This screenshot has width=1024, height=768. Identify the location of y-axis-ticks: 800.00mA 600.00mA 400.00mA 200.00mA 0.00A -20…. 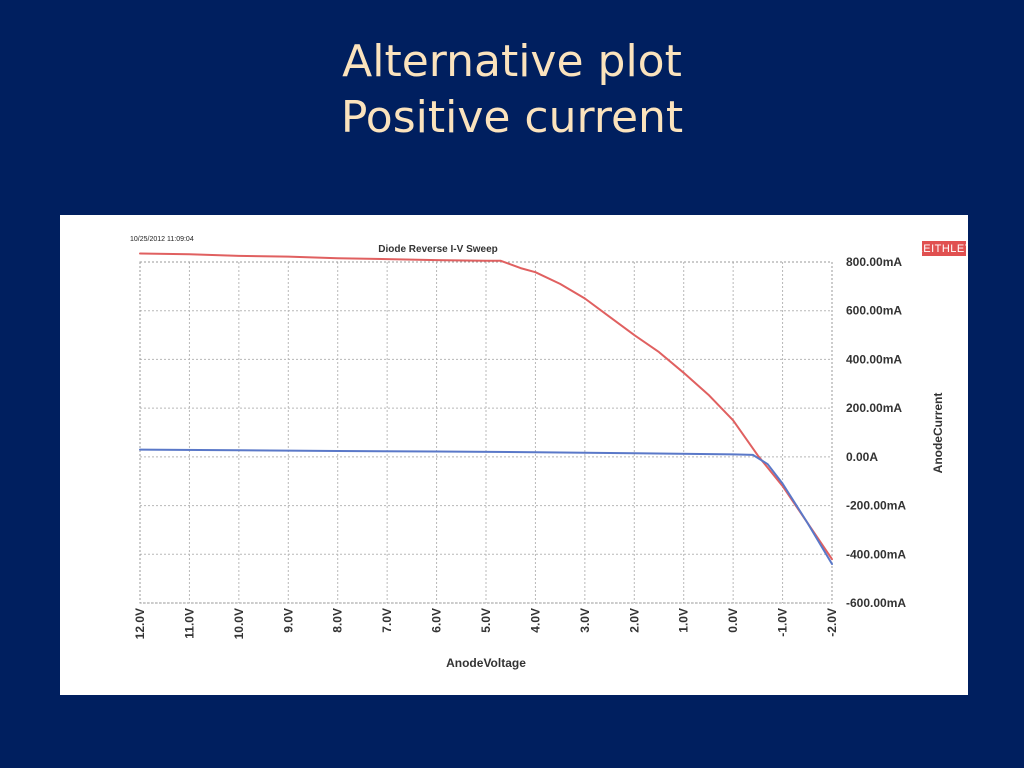
(876, 432).